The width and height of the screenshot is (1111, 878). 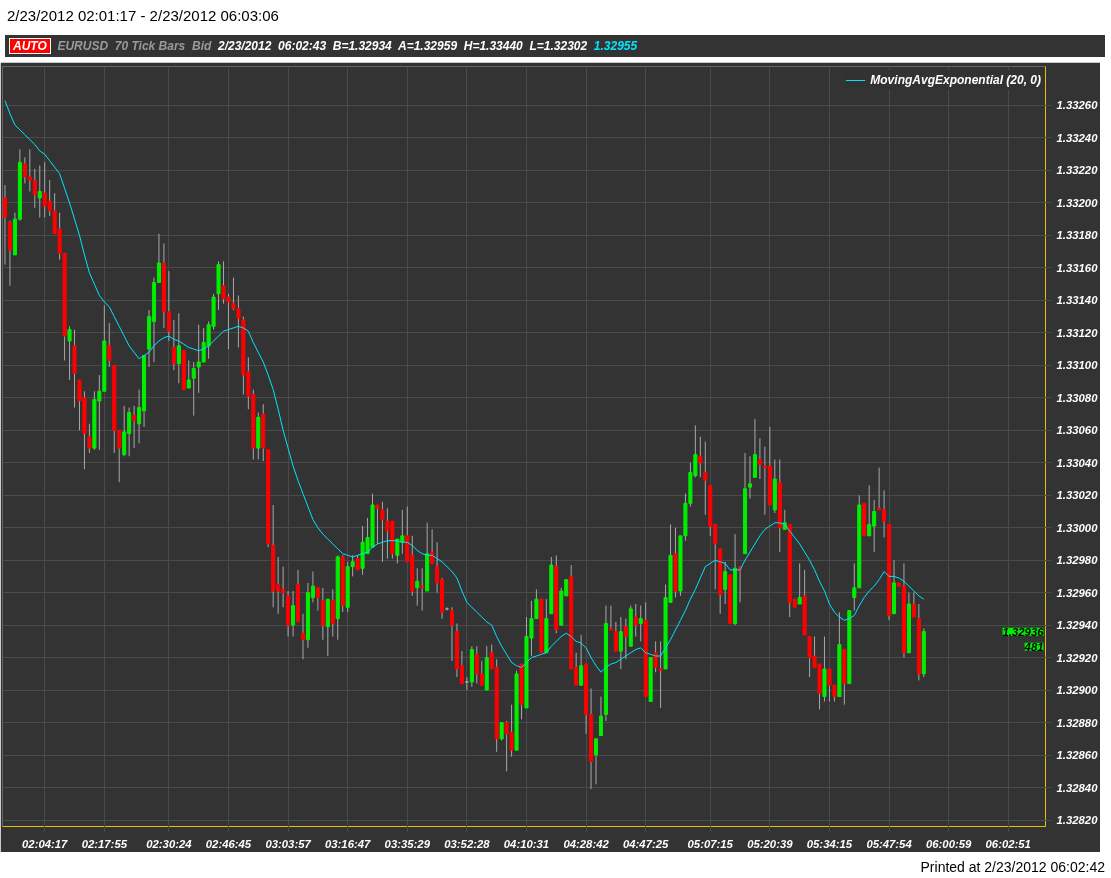 What do you see at coordinates (1077, 755) in the screenshot?
I see `y-tick-label: 1.32860` at bounding box center [1077, 755].